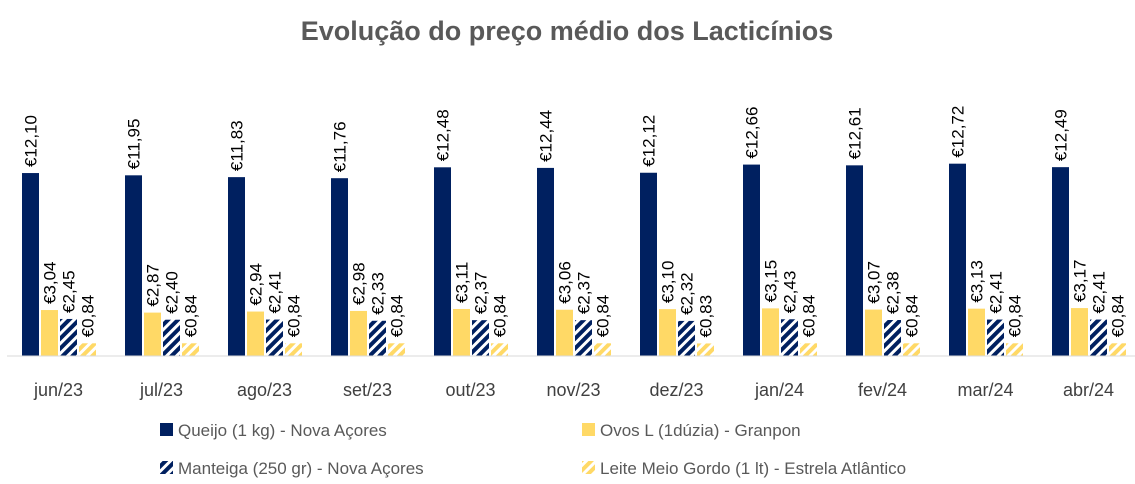 The width and height of the screenshot is (1135, 484). What do you see at coordinates (161, 390) in the screenshot?
I see `x-tick-label: jul/23` at bounding box center [161, 390].